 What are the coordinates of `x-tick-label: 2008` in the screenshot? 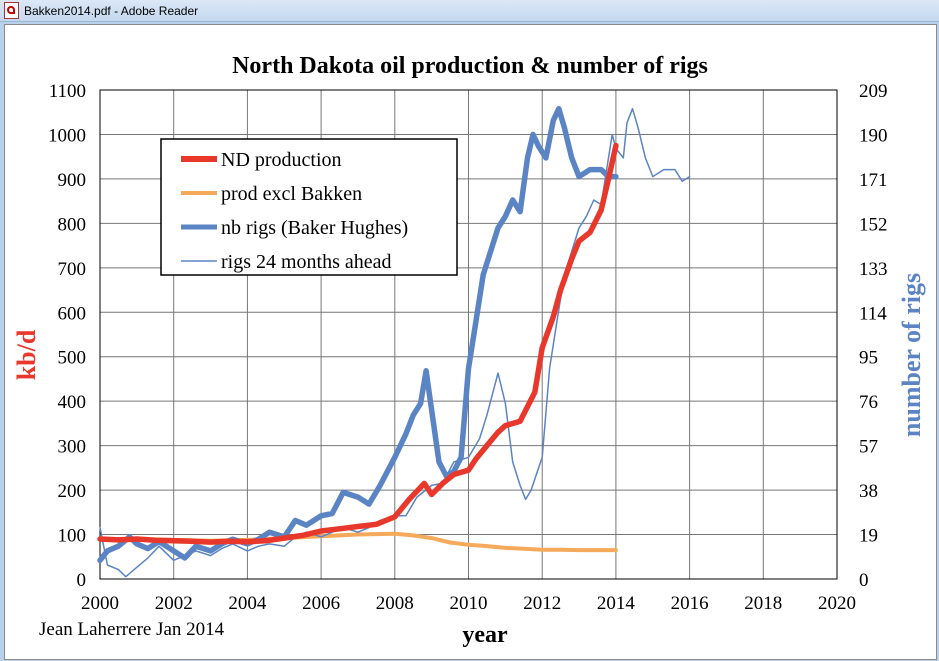 It's located at (395, 603).